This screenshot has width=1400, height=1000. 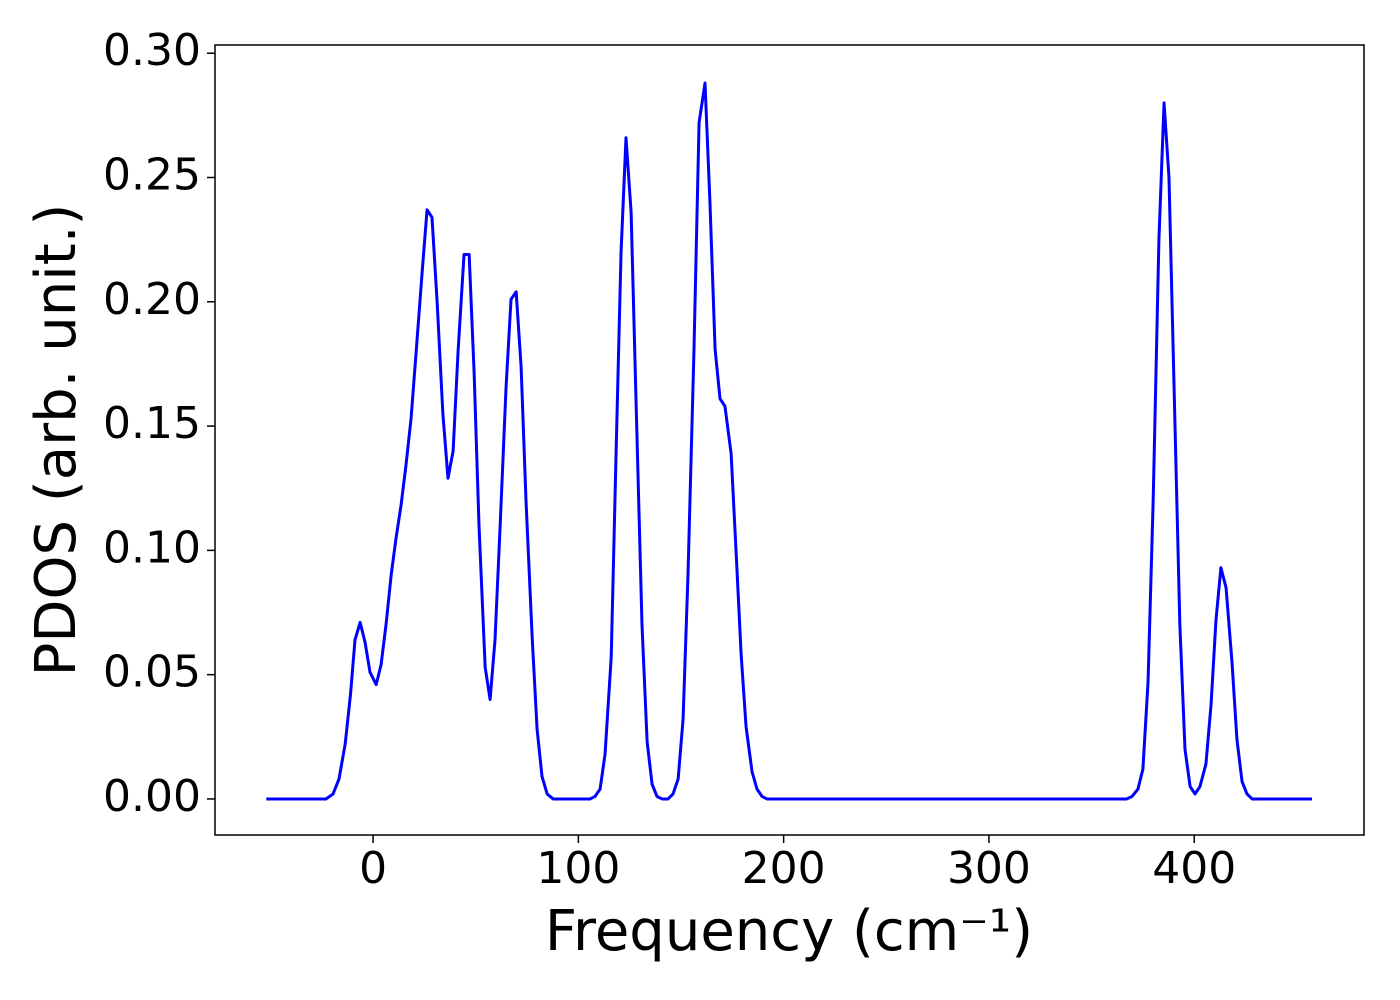 What do you see at coordinates (152, 672) in the screenshot?
I see `y-tick-label: 0.05` at bounding box center [152, 672].